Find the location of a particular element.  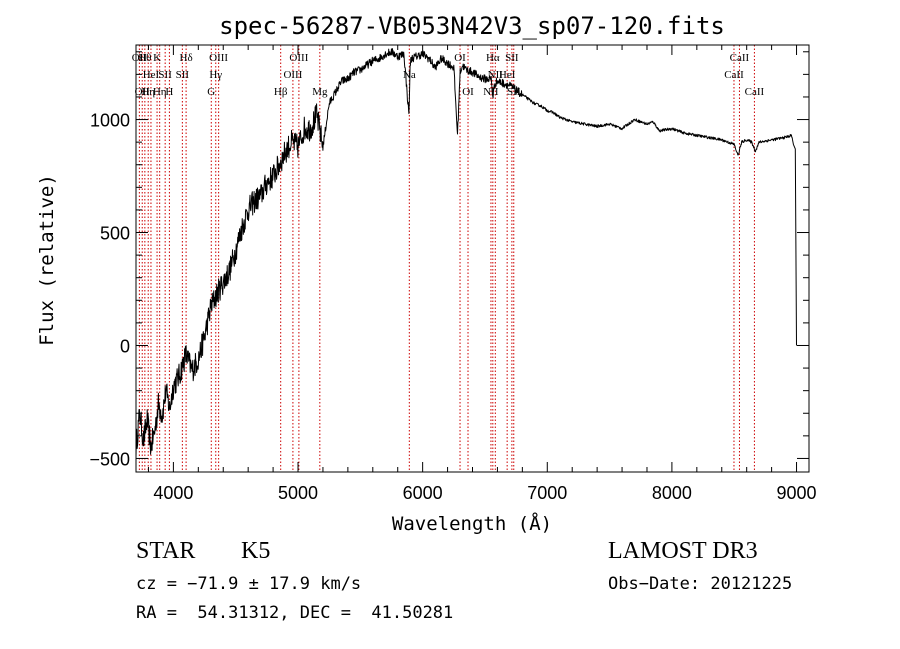

x-tick-label: 4000 is located at coordinates (173, 493).